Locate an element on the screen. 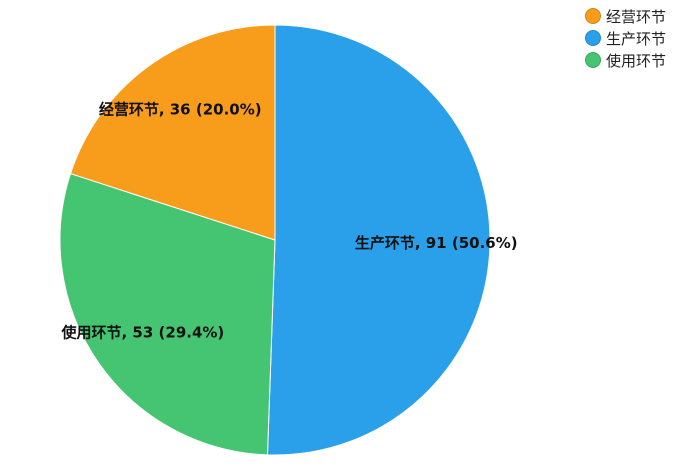 This screenshot has height=469, width=700. pie-slice is located at coordinates (172, 132).